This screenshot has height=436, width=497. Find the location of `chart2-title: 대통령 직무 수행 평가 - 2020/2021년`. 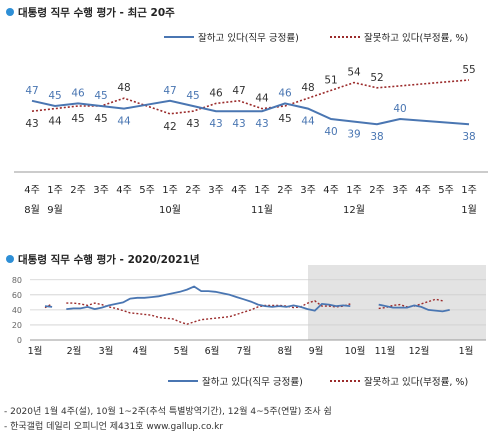

chart2-title: 대통령 직무 수행 평가 - 2020/2021년 is located at coordinates (103, 259).